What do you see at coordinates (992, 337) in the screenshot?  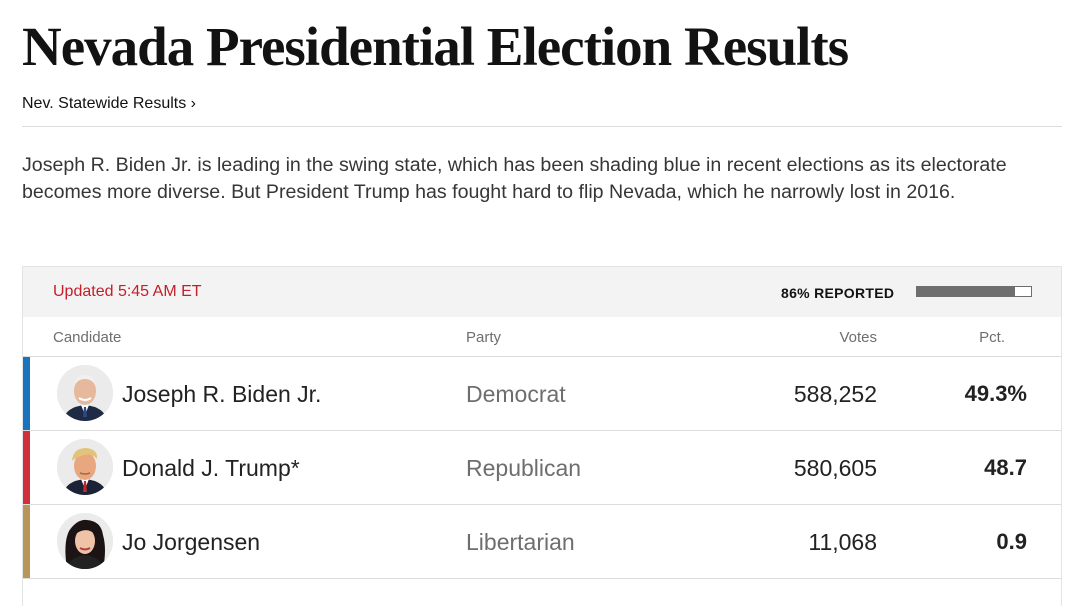 I see `column-header-pct: Pct.` at bounding box center [992, 337].